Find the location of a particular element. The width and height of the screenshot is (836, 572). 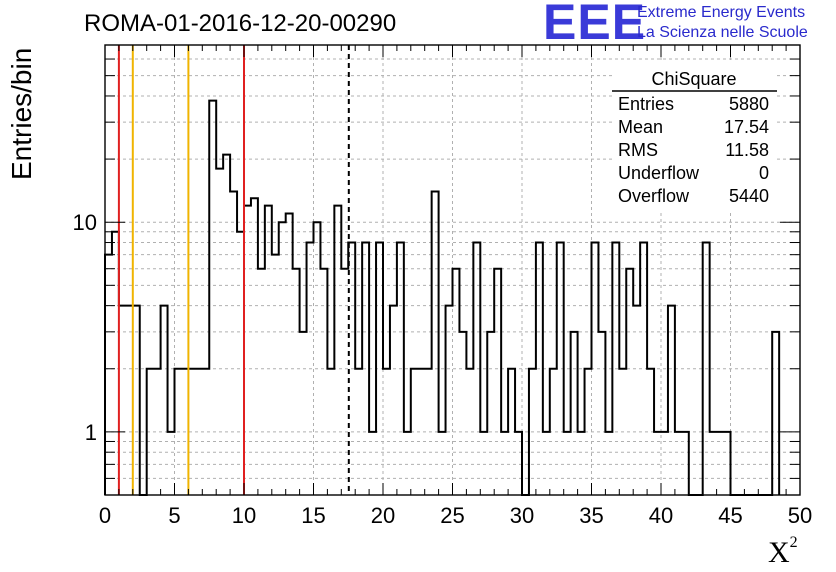

x-tick-label: 25 is located at coordinates (452, 515).